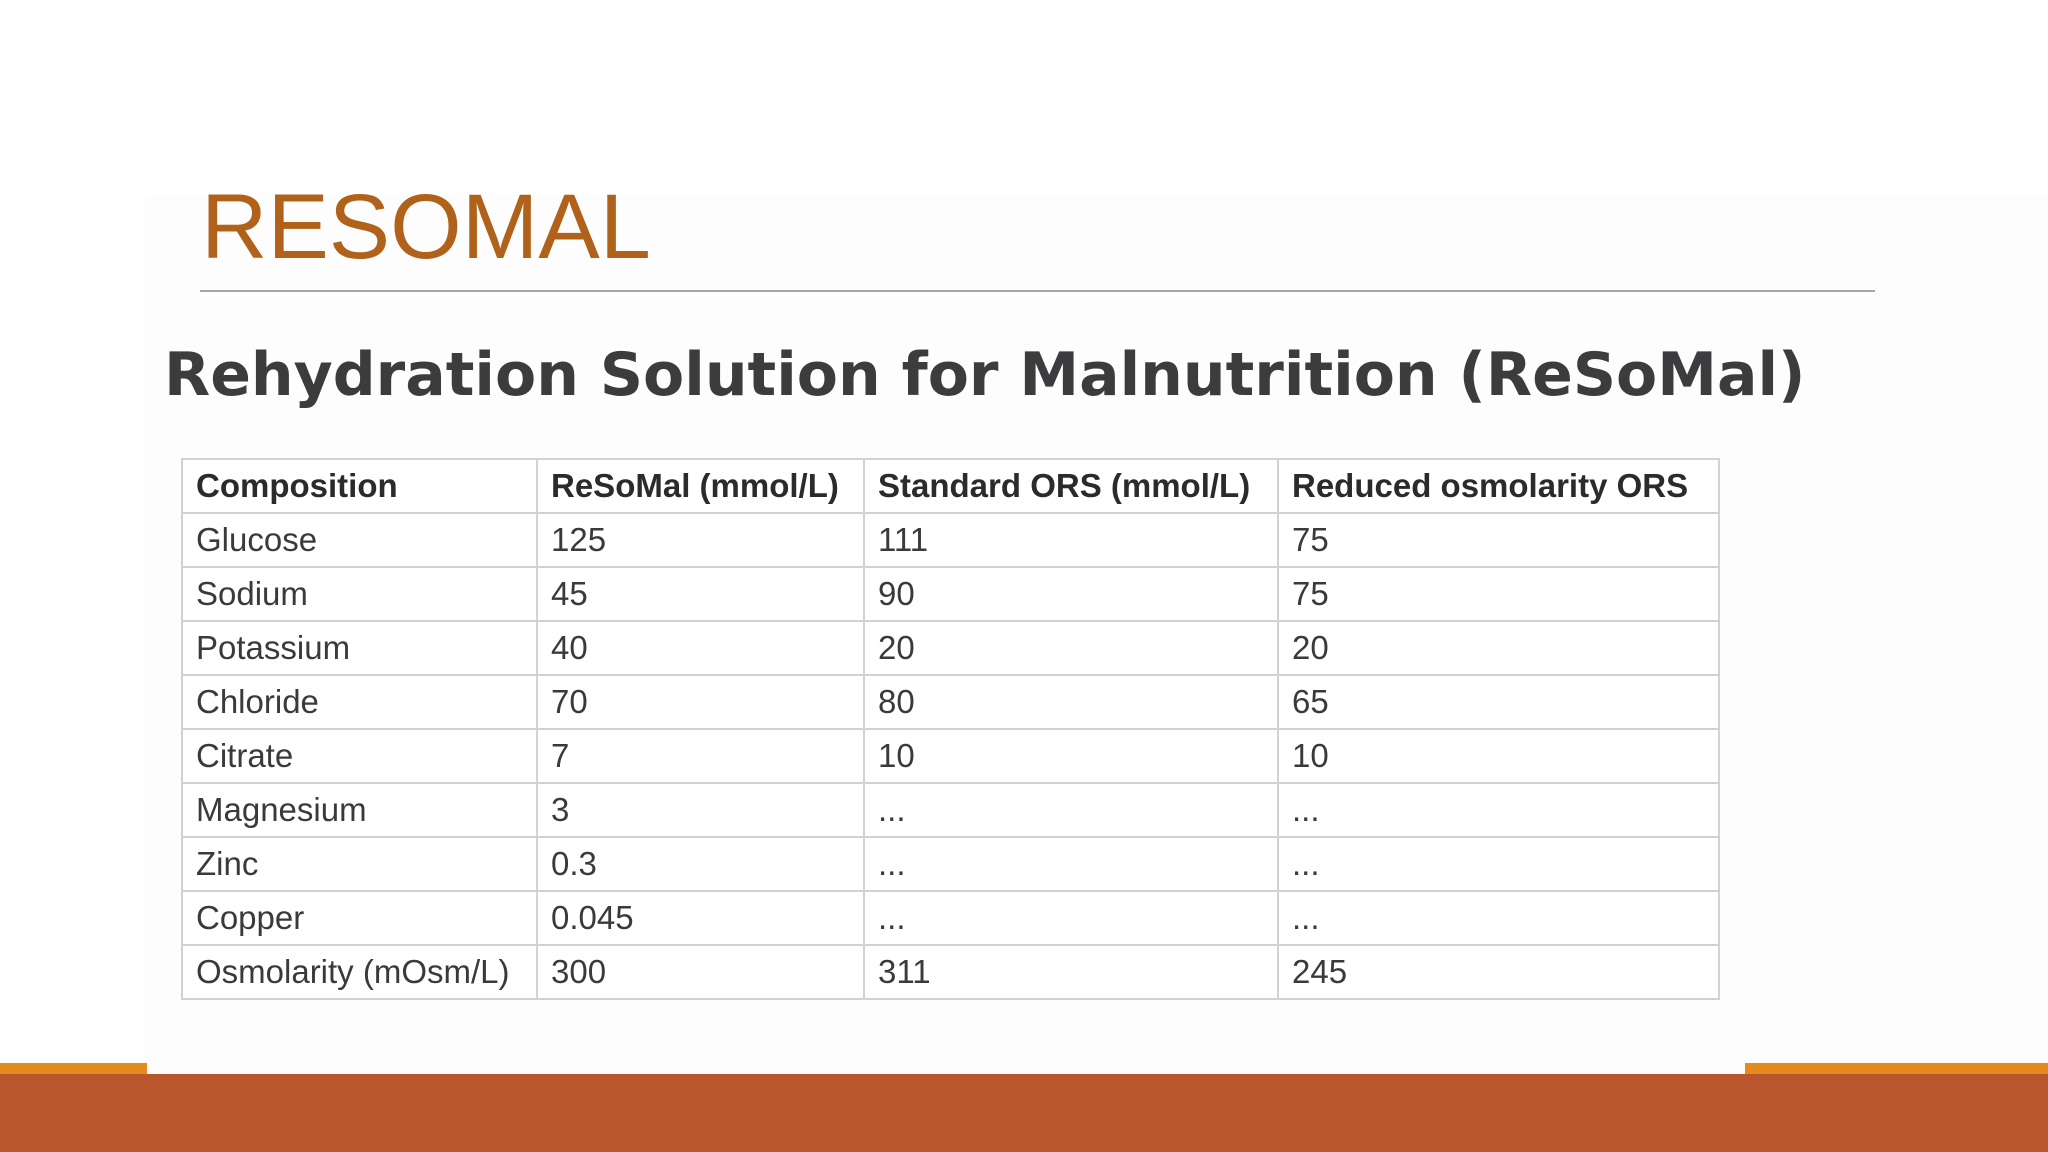  Describe the element at coordinates (700, 702) in the screenshot. I see `table-cell: 70` at that location.